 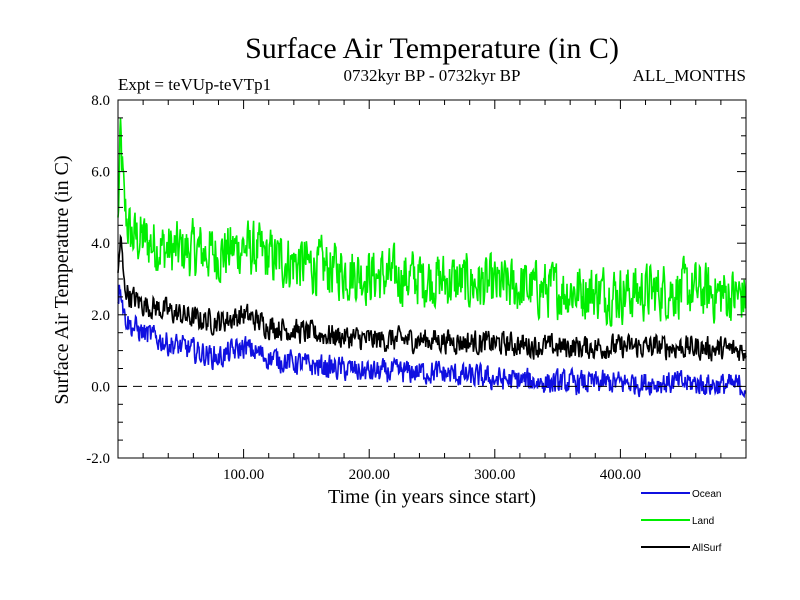 I want to click on chart-subtitle-left: Expt = teVUp-teVTp1, so click(x=194, y=84).